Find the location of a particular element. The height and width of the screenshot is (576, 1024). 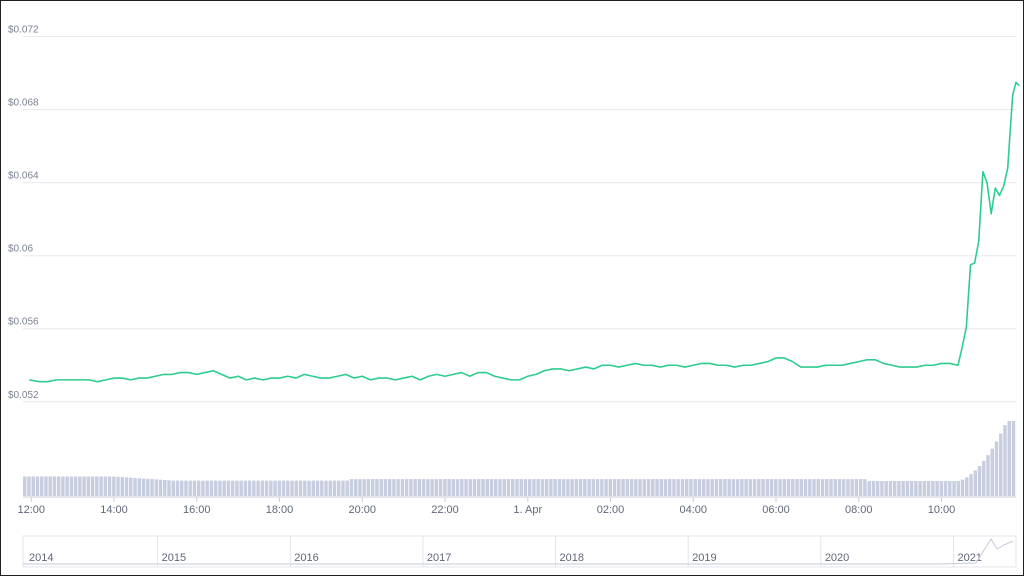

navigator-track is located at coordinates (519, 551).